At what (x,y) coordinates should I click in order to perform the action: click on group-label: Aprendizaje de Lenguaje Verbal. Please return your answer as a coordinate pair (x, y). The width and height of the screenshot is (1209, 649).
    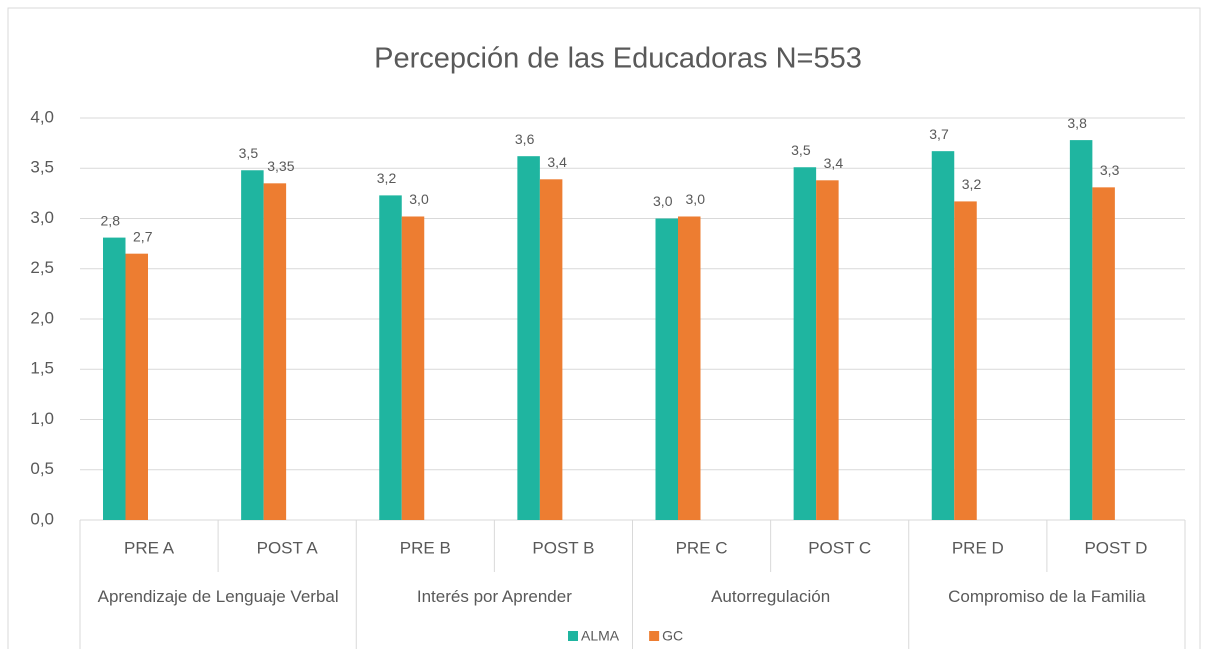
    Looking at the image, I should click on (218, 596).